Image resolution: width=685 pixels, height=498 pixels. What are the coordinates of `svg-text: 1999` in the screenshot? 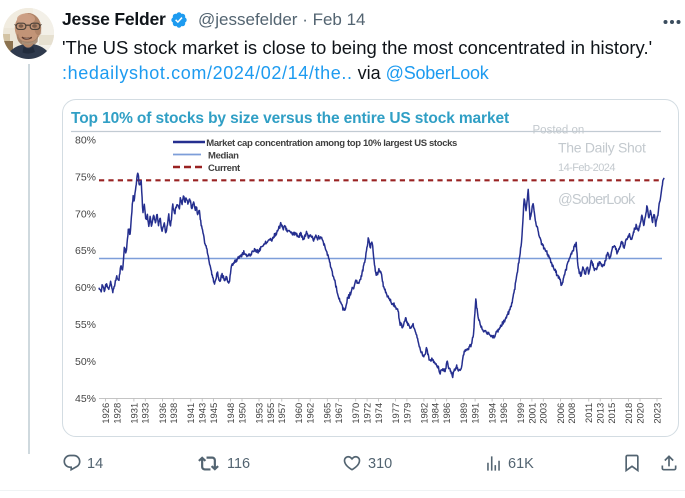 It's located at (520, 413).